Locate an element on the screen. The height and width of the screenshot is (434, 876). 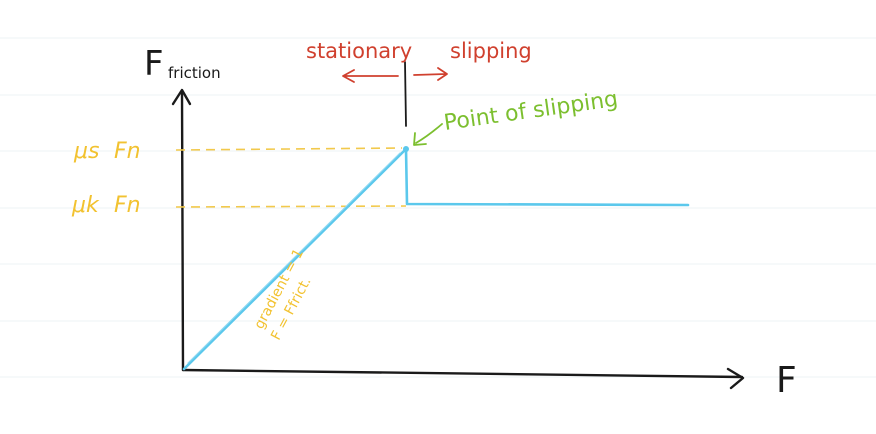
point-of-slipping-label: Point of slipping is located at coordinates (530, 111).